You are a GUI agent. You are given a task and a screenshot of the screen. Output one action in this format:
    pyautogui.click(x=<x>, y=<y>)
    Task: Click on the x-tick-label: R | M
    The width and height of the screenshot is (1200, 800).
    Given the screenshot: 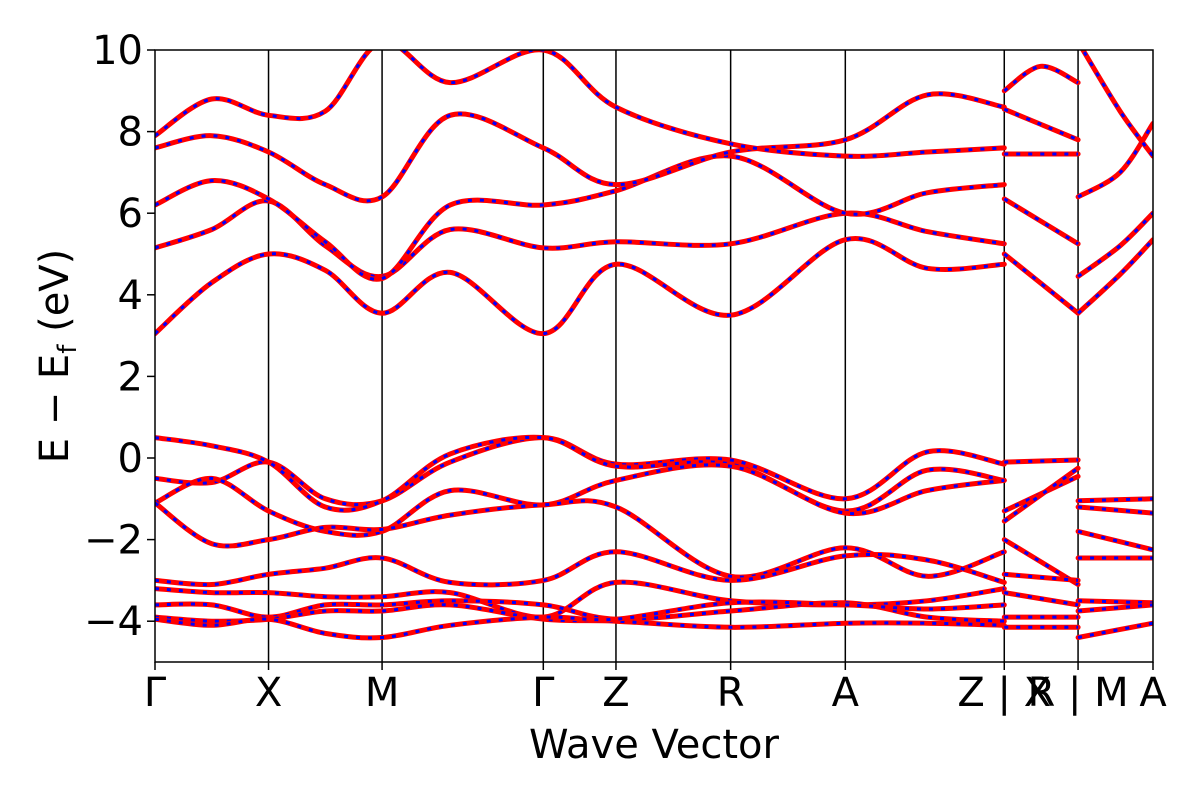 What is the action you would take?
    pyautogui.click(x=1077, y=693)
    